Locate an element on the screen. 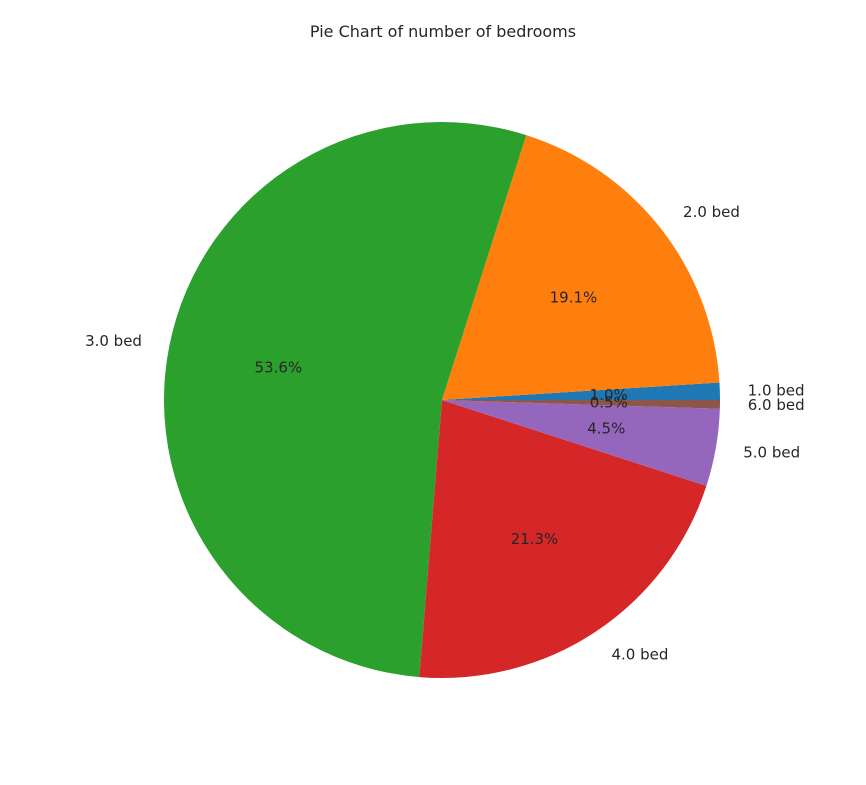 Image resolution: width=866 pixels, height=785 pixels. pie-slice-4-0-bed is located at coordinates (563, 539).